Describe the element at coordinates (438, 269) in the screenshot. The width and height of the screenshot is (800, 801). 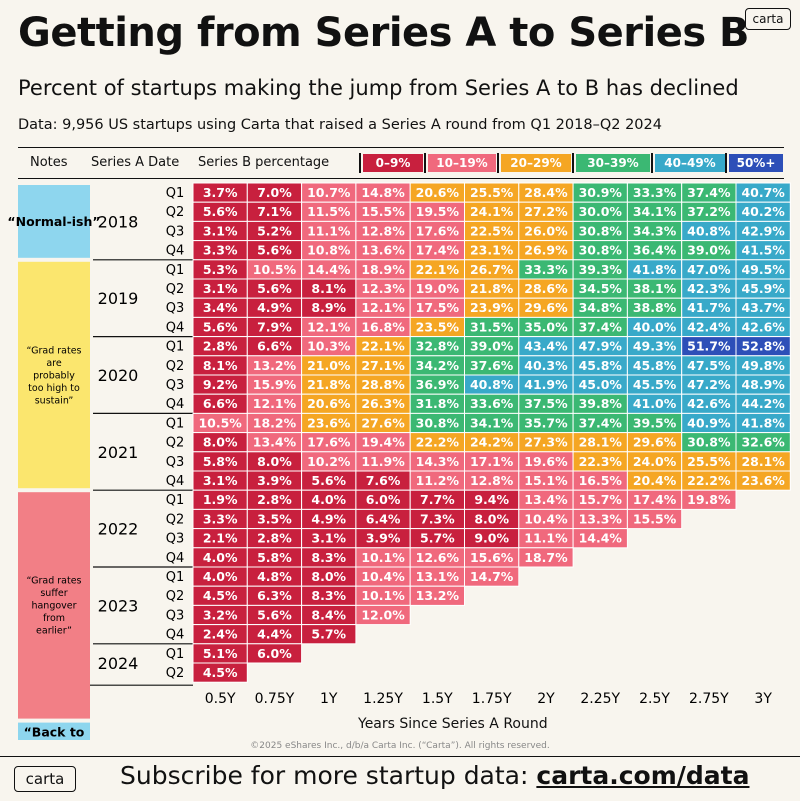
I see `cell-value: 22.1%` at that location.